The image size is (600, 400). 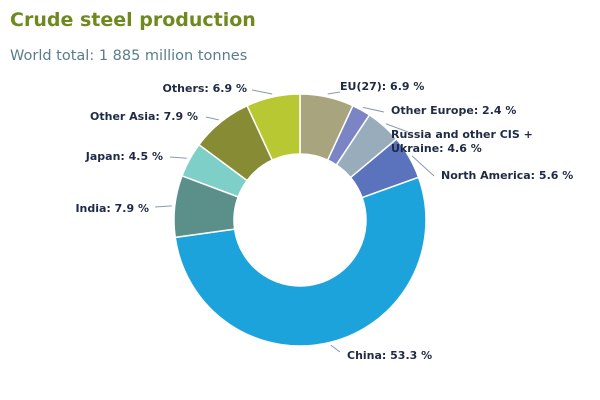 I want to click on leader-other-europe, so click(x=373, y=109).